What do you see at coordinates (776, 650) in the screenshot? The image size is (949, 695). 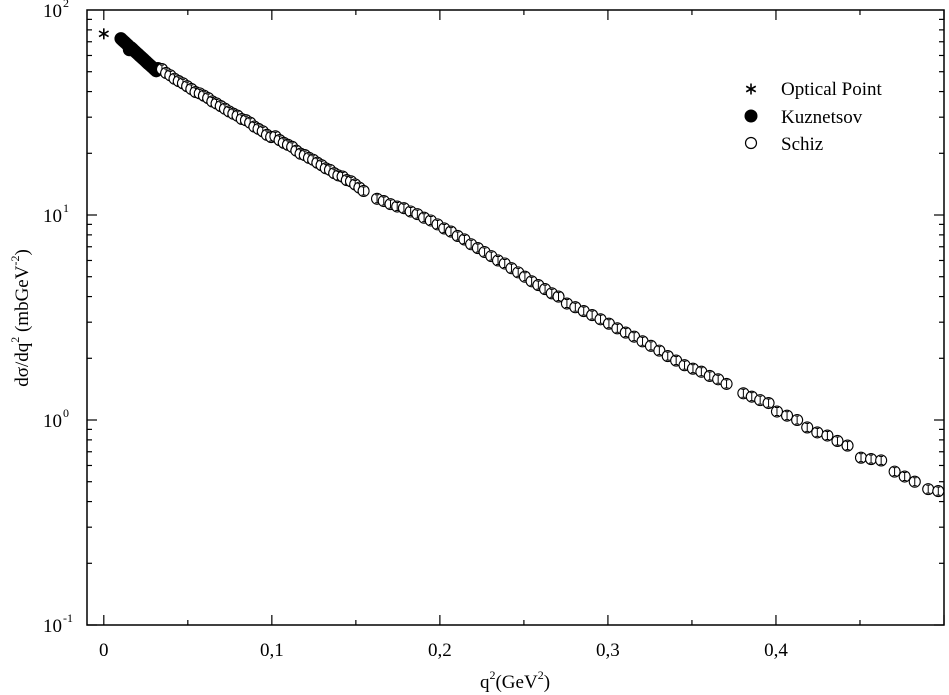 I see `x-tick-label: 0,4` at bounding box center [776, 650].